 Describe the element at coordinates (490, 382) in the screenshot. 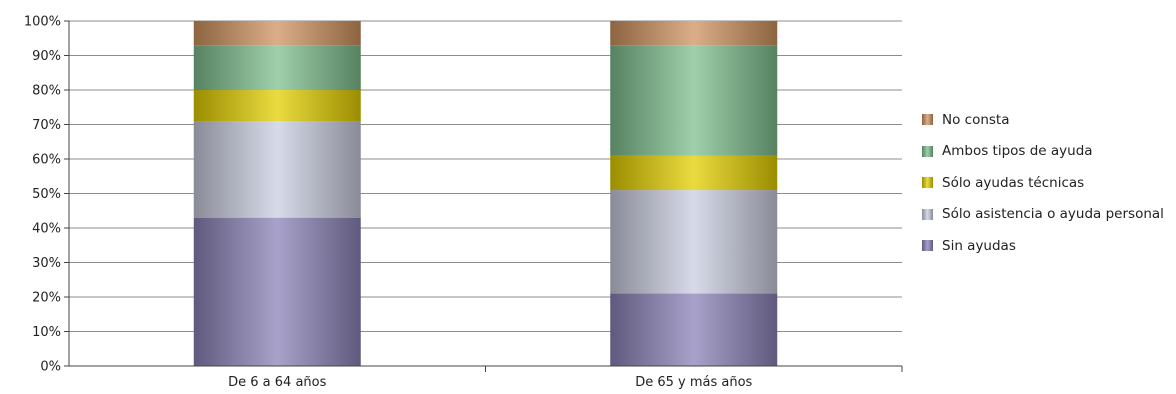

I see `x-tick-labels: De 6 a 64 años De 65 y más años` at that location.